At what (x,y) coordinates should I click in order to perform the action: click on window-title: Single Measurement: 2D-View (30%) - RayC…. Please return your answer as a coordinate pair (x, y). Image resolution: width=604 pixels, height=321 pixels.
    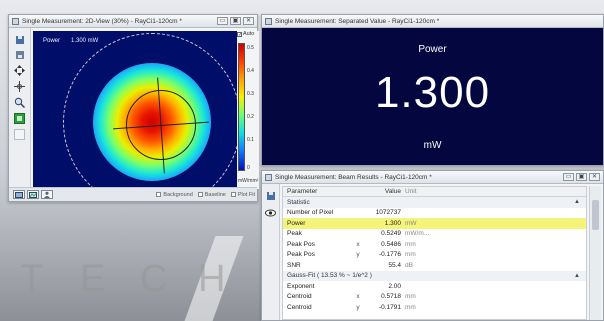
    Looking at the image, I should click on (102, 21).